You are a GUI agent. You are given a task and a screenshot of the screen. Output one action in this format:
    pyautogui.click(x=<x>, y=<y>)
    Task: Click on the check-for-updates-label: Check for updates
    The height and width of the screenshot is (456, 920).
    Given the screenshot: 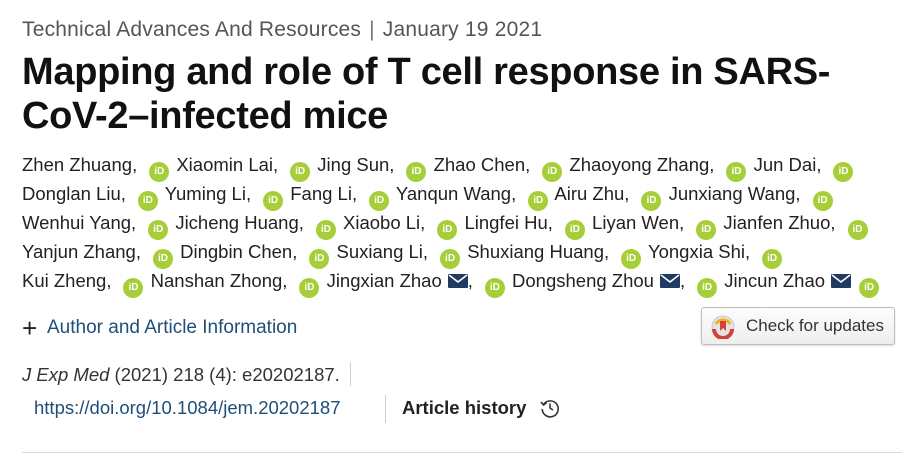 What is the action you would take?
    pyautogui.click(x=815, y=325)
    